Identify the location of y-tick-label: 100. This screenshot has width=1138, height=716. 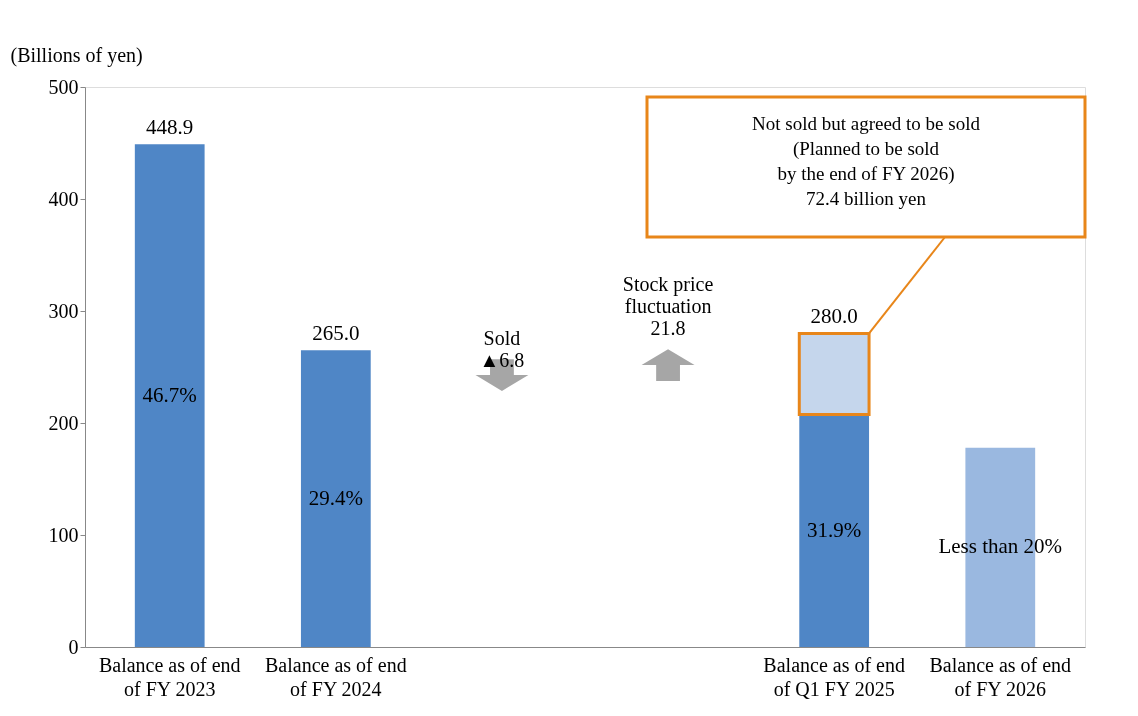
(63, 534).